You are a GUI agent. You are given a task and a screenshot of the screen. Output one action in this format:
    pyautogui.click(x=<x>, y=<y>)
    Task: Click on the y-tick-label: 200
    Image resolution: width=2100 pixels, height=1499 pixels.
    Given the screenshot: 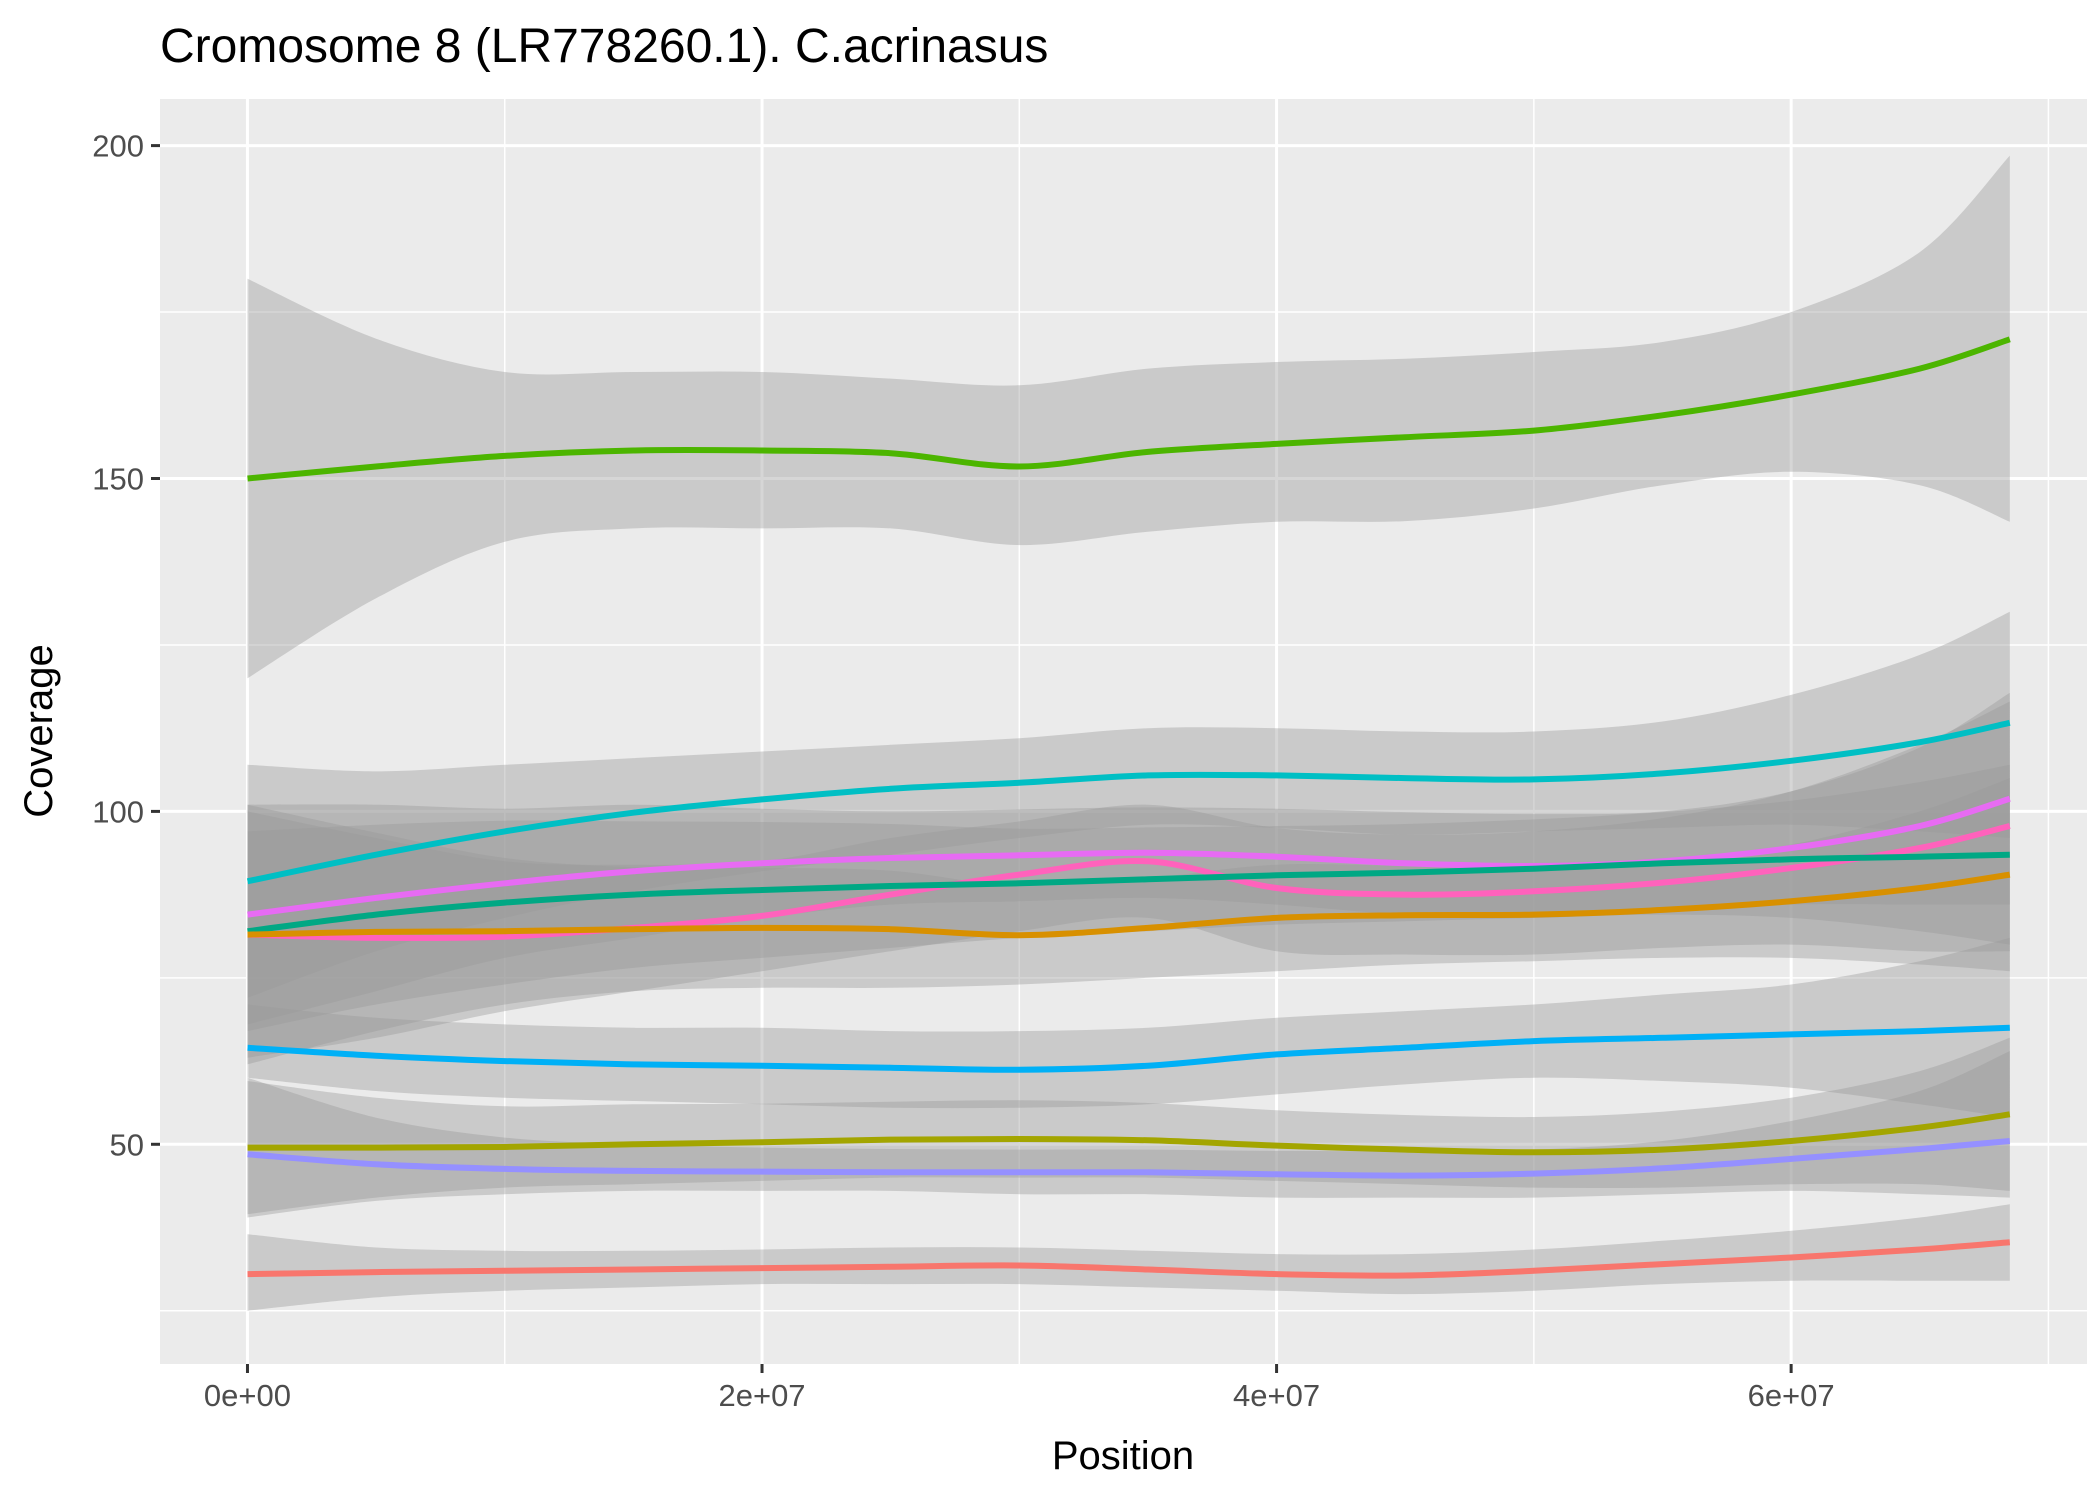 What is the action you would take?
    pyautogui.click(x=118, y=146)
    